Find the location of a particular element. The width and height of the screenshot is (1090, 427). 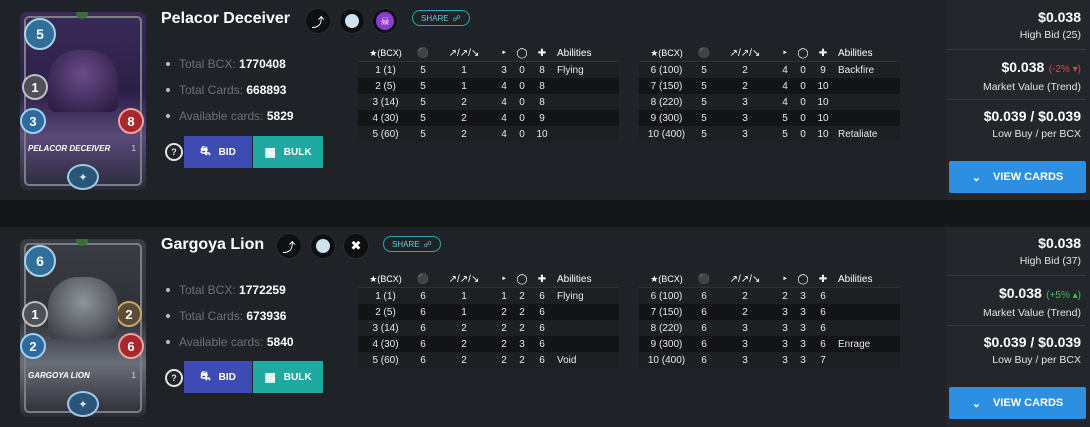

speed-col-icon: ‣ is located at coordinates (785, 279).